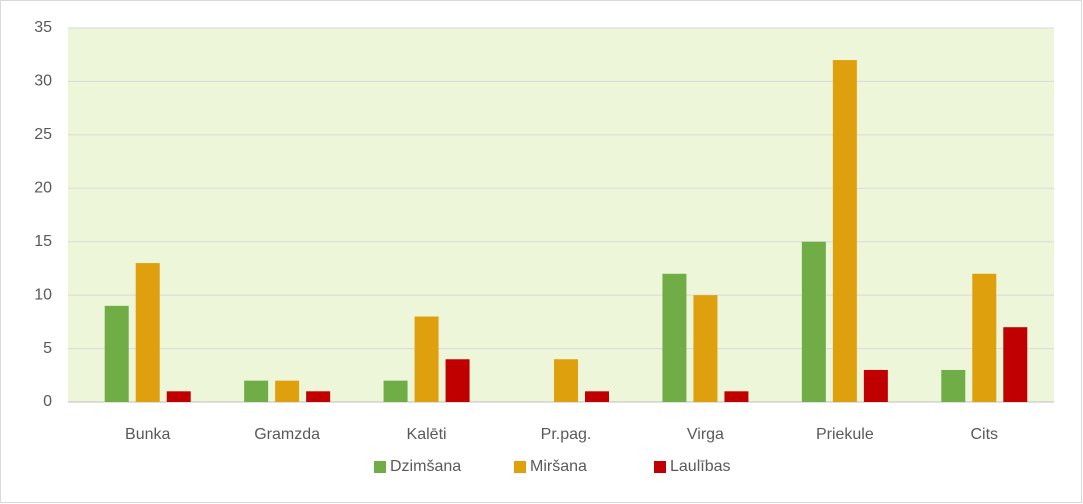 This screenshot has width=1083, height=504. Describe the element at coordinates (43, 188) in the screenshot. I see `y-tick-label: 20` at that location.